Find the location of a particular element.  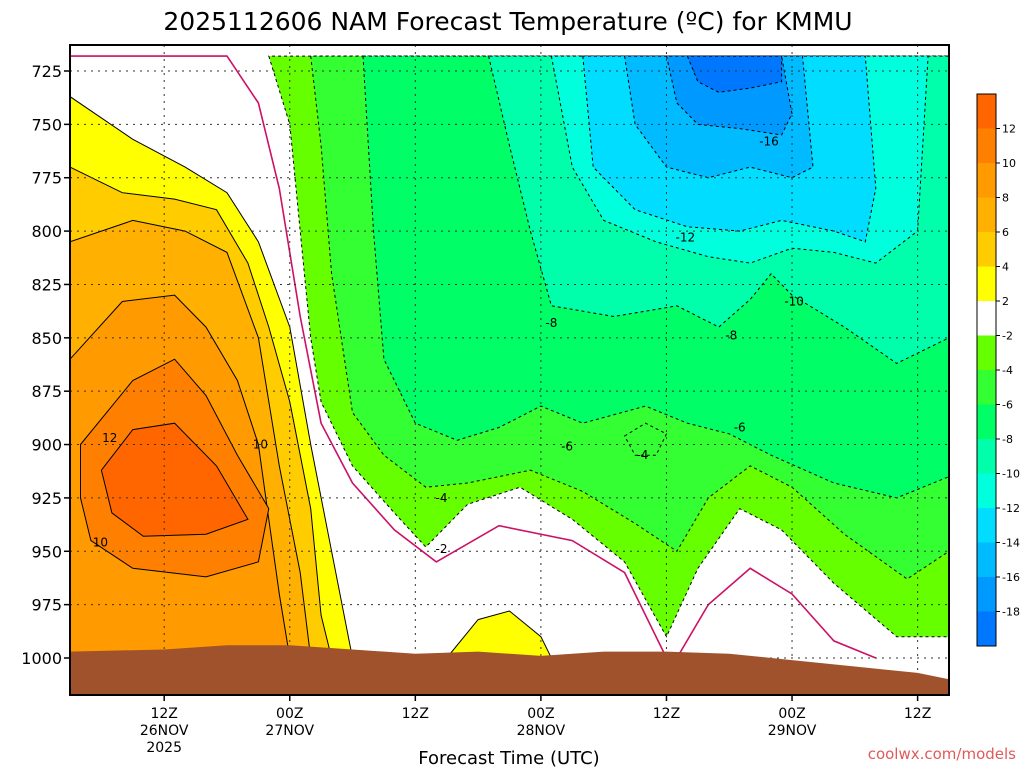

colorbar-tick-label: 6 is located at coordinates (1005, 232).